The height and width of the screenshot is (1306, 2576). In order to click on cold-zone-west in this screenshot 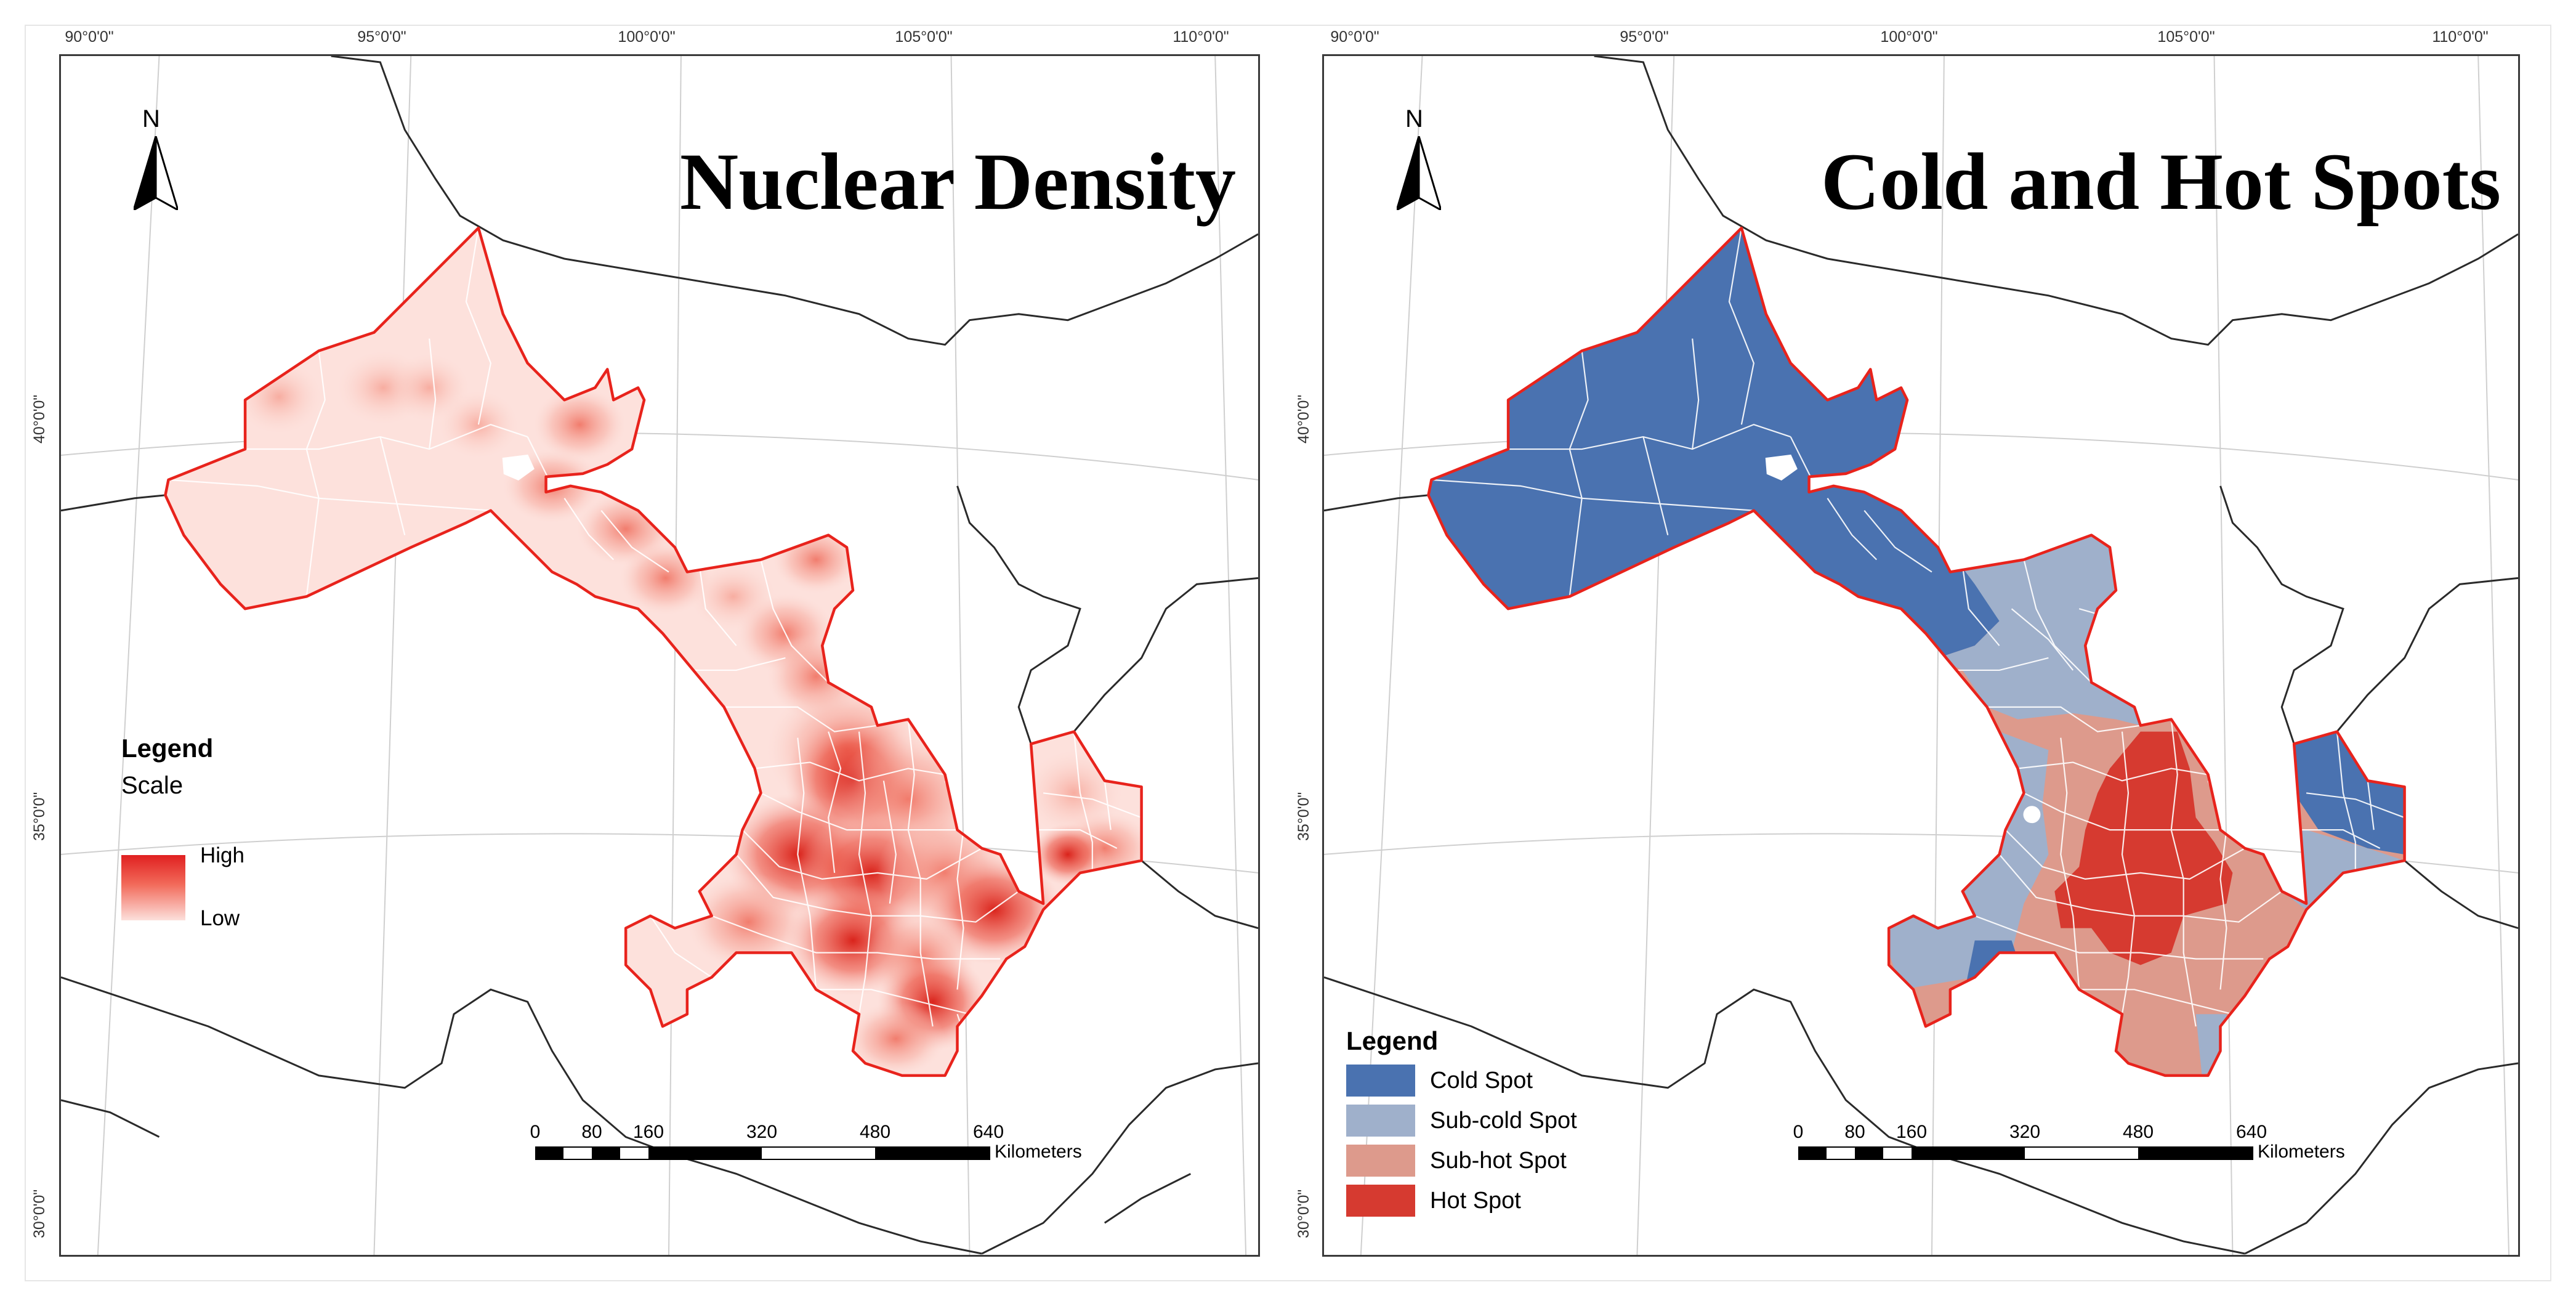, I will do `click(1720, 443)`.